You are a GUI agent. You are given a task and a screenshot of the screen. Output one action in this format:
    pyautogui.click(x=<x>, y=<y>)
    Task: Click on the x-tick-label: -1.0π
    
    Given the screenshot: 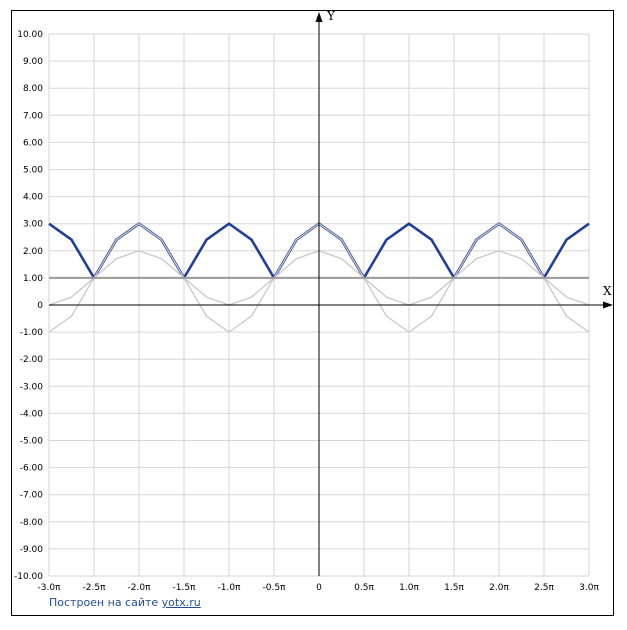 What is the action you would take?
    pyautogui.click(x=230, y=588)
    